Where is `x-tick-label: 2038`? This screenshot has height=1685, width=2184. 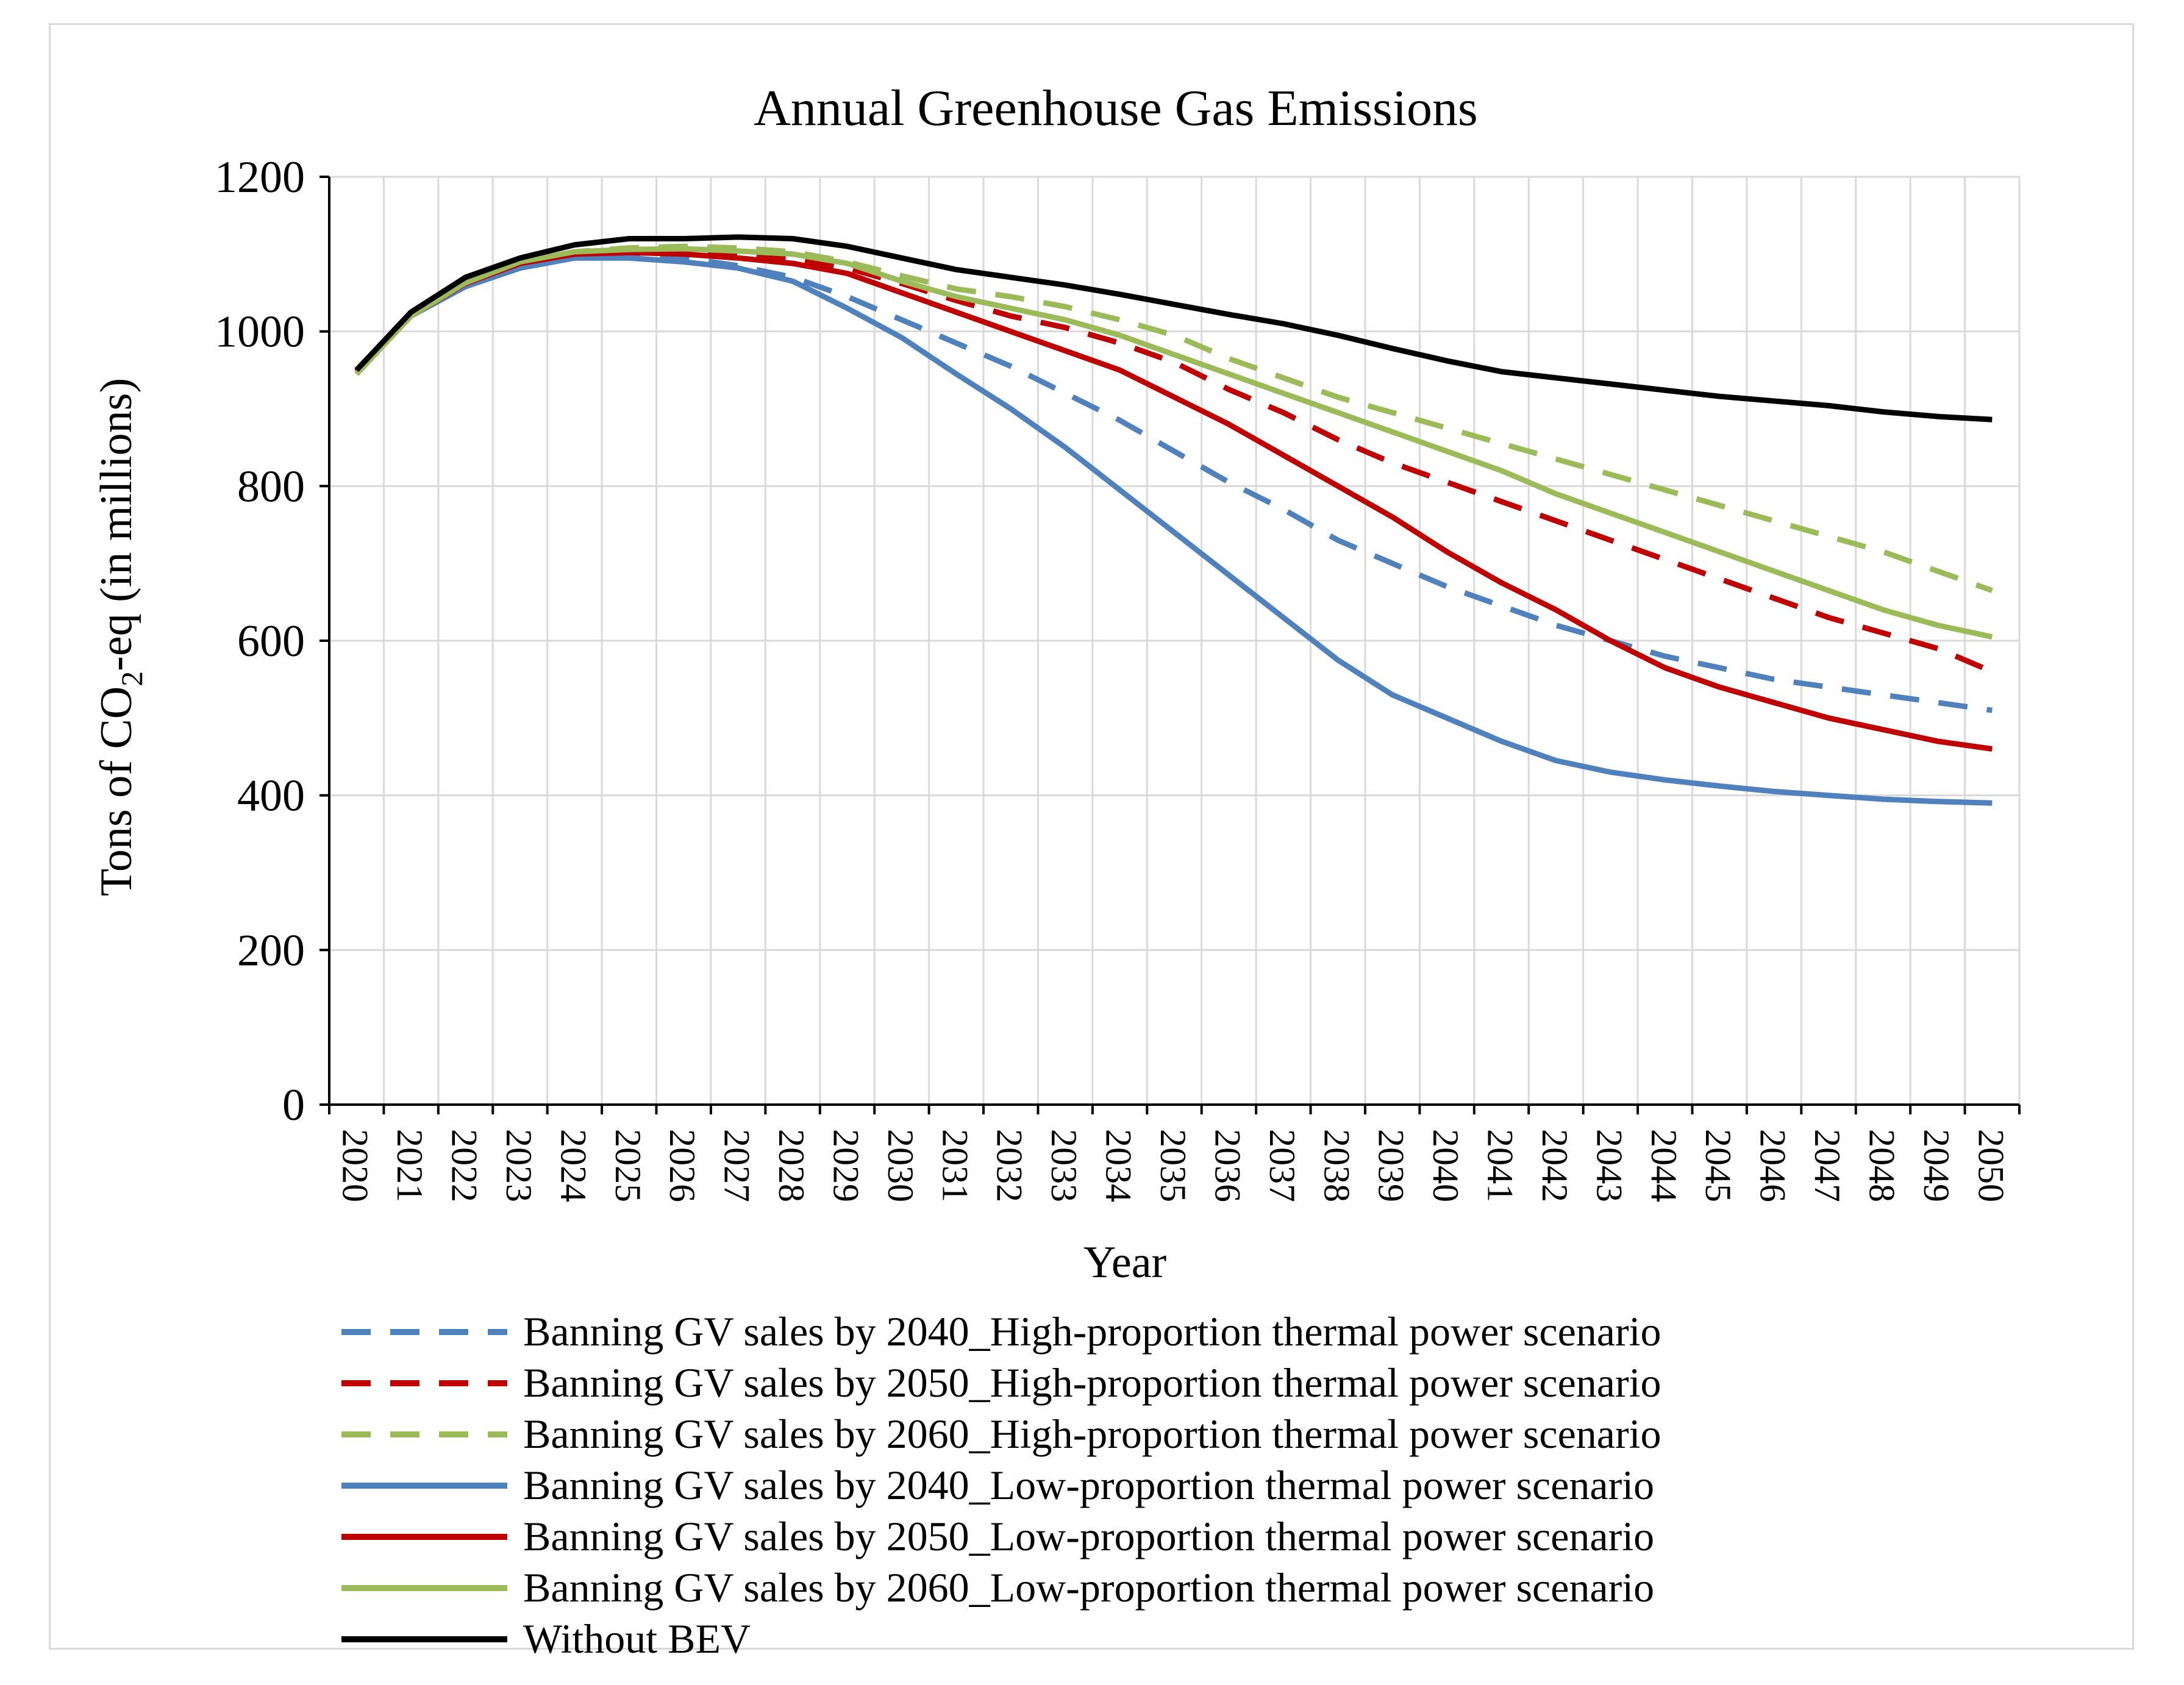 x-tick-label: 2038 is located at coordinates (1336, 1166).